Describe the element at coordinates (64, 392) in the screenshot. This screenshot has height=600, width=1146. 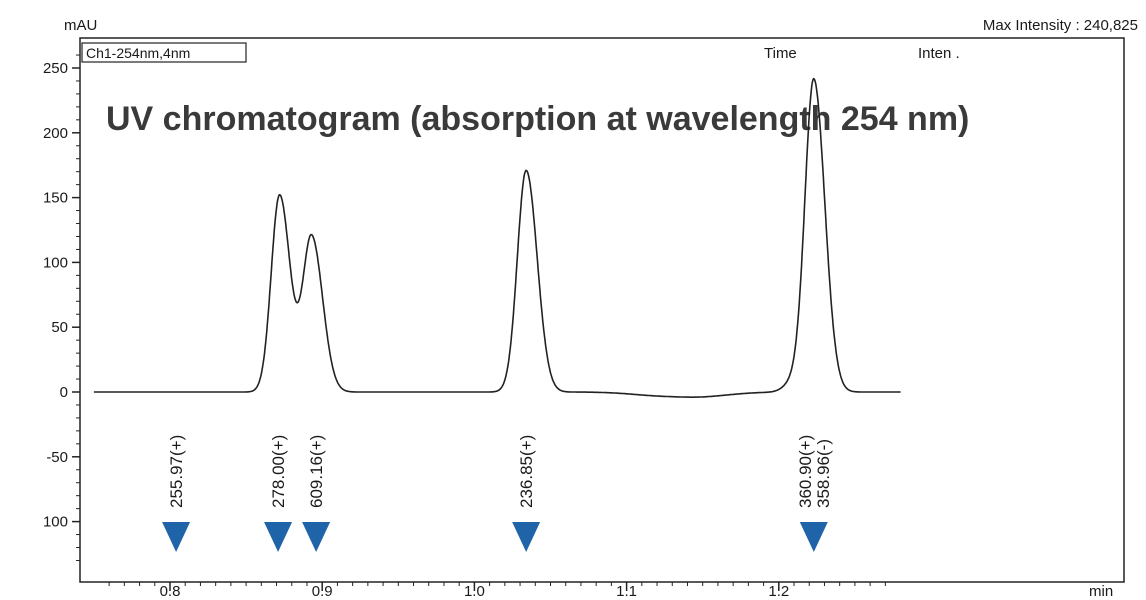
I see `y-tick-label: 0` at that location.